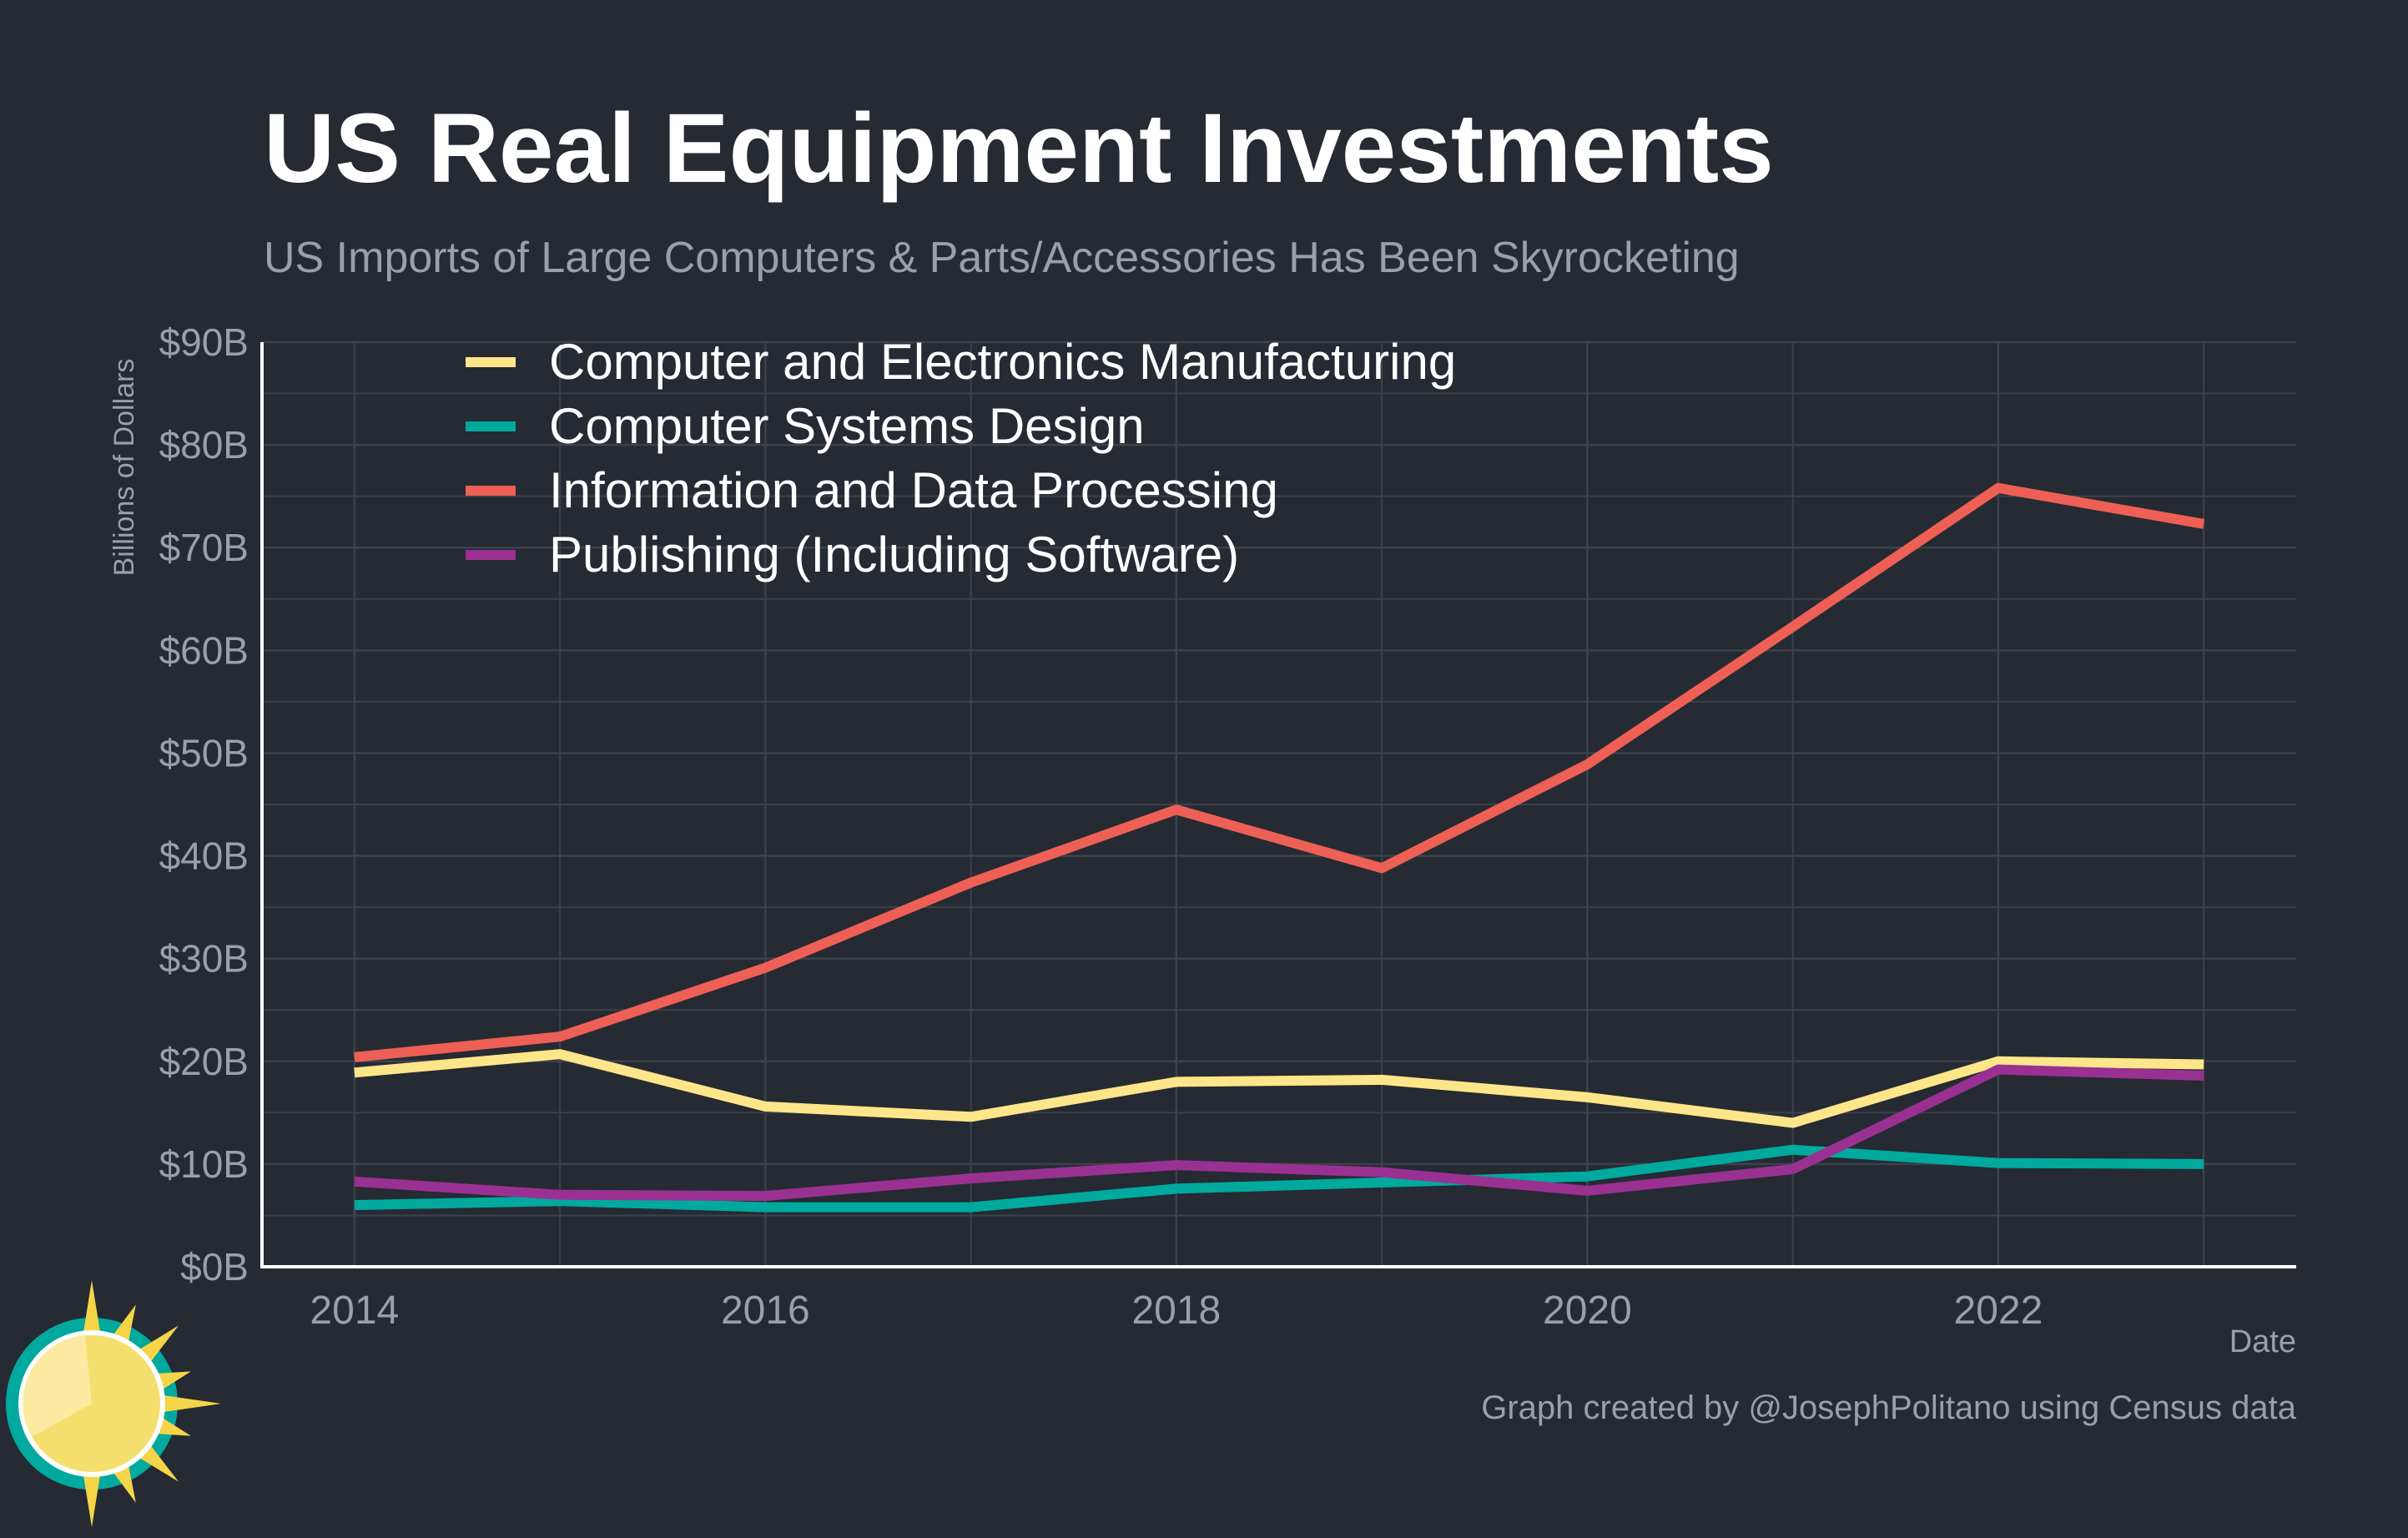 Image resolution: width=2408 pixels, height=1538 pixels. What do you see at coordinates (204, 547) in the screenshot?
I see `y-tick-label: $70B` at bounding box center [204, 547].